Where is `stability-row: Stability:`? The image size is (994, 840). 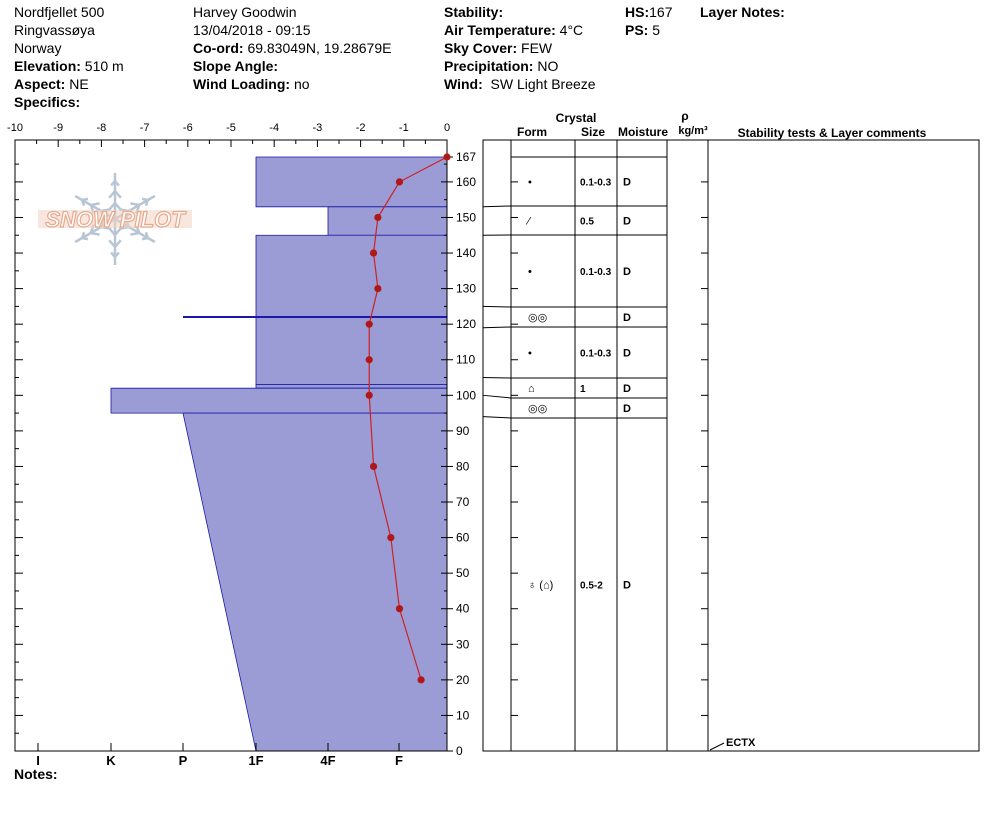 stability-row: Stability: is located at coordinates (474, 12).